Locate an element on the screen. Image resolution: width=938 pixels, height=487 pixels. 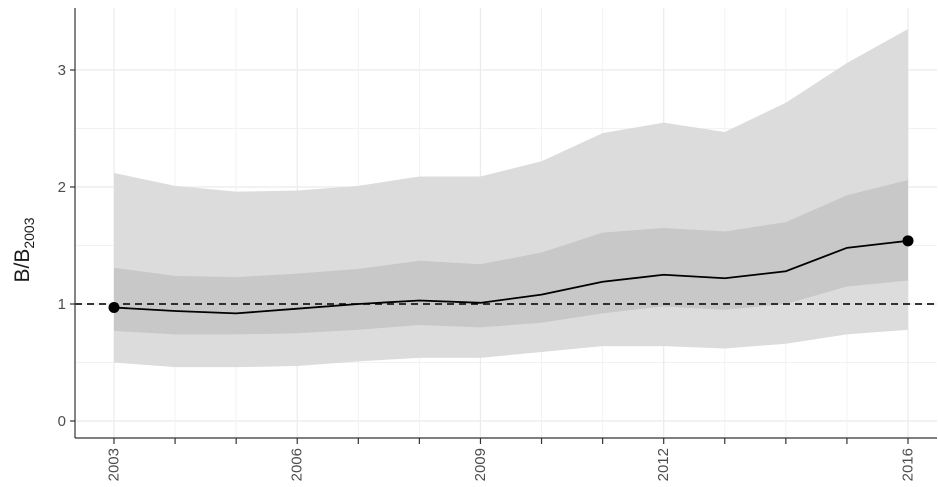
endpoint-markers is located at coordinates (511, 274).